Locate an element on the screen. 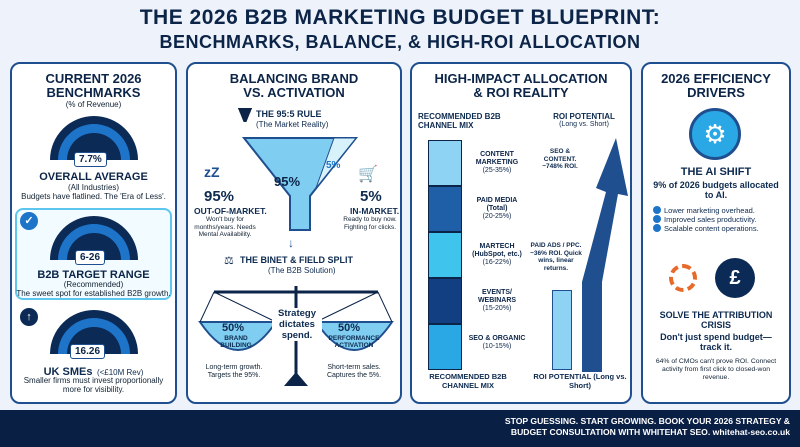 The height and width of the screenshot is (447, 800). channel-name: SEO & ORGANIC is located at coordinates (497, 338).